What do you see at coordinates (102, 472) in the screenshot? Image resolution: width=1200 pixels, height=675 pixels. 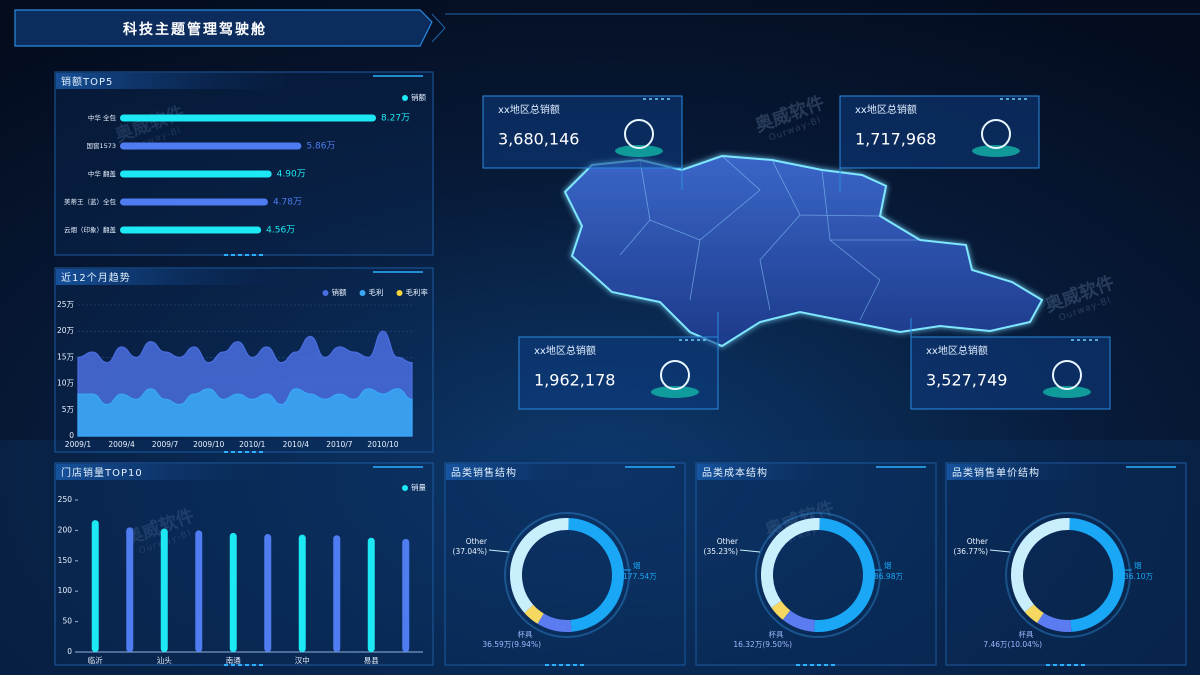 I see `panel-title: 门店销量TOP10` at bounding box center [102, 472].